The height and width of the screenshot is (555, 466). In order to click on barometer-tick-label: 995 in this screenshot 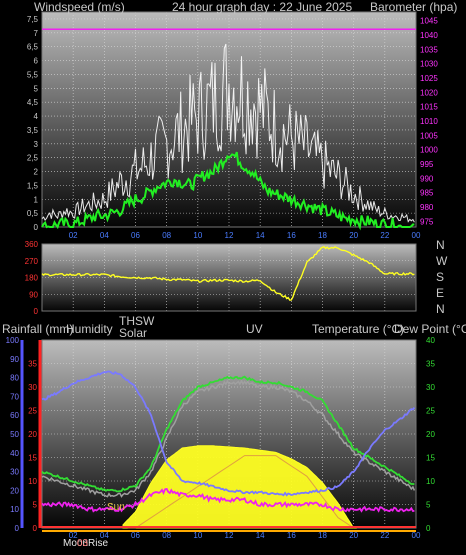, I will do `click(427, 164)`.